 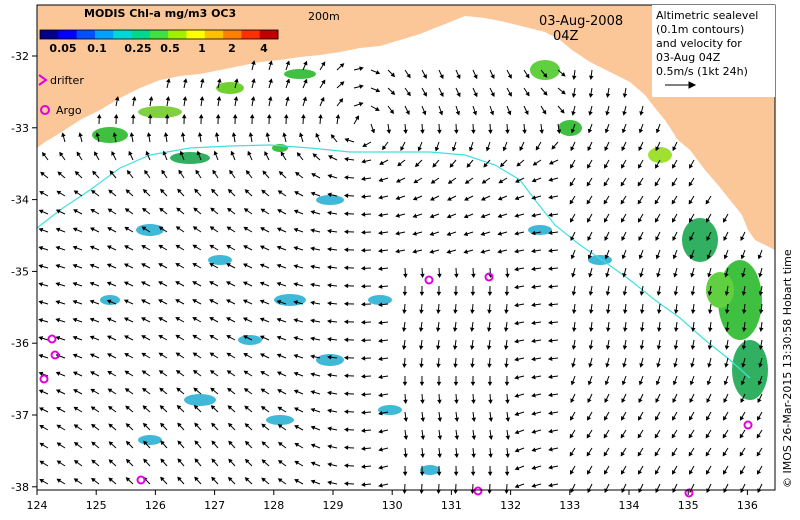 What do you see at coordinates (699, 43) in the screenshot?
I see `legend-line-3: and velocity for` at bounding box center [699, 43].